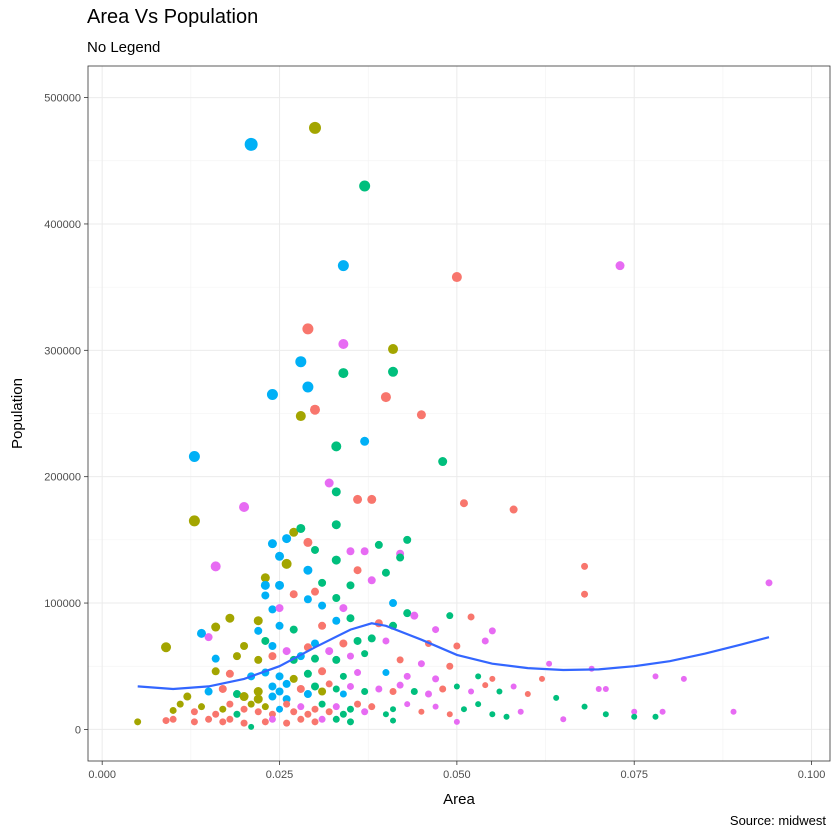 The width and height of the screenshot is (840, 840). What do you see at coordinates (777, 820) in the screenshot?
I see `chart-caption: Source: midwest` at bounding box center [777, 820].